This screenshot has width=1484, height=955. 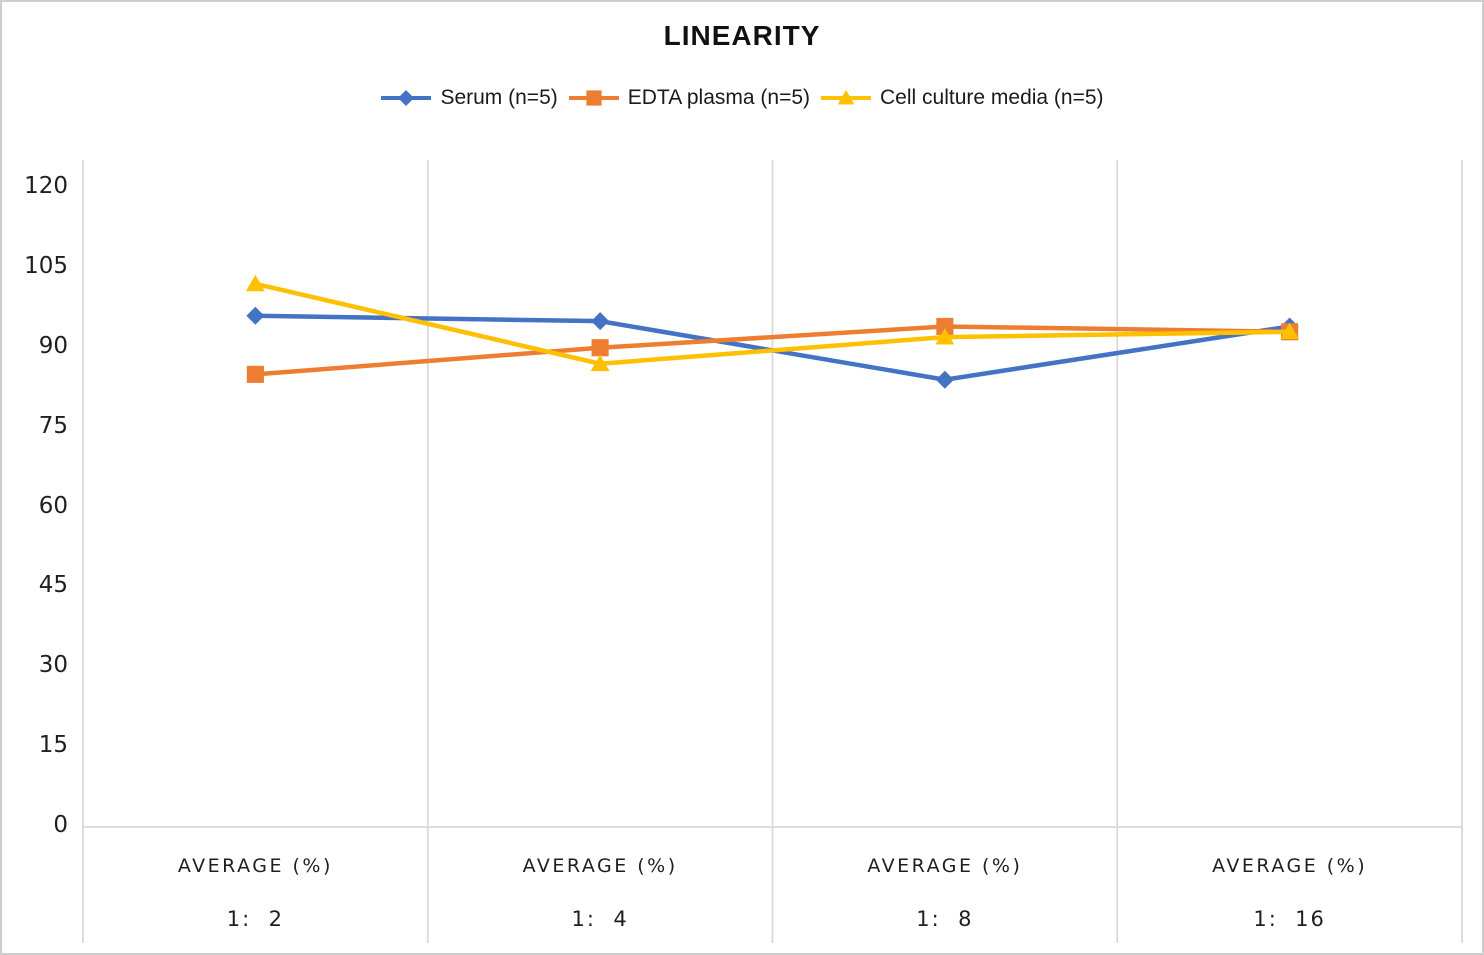 I want to click on serum-diamond-icon, so click(x=406, y=98).